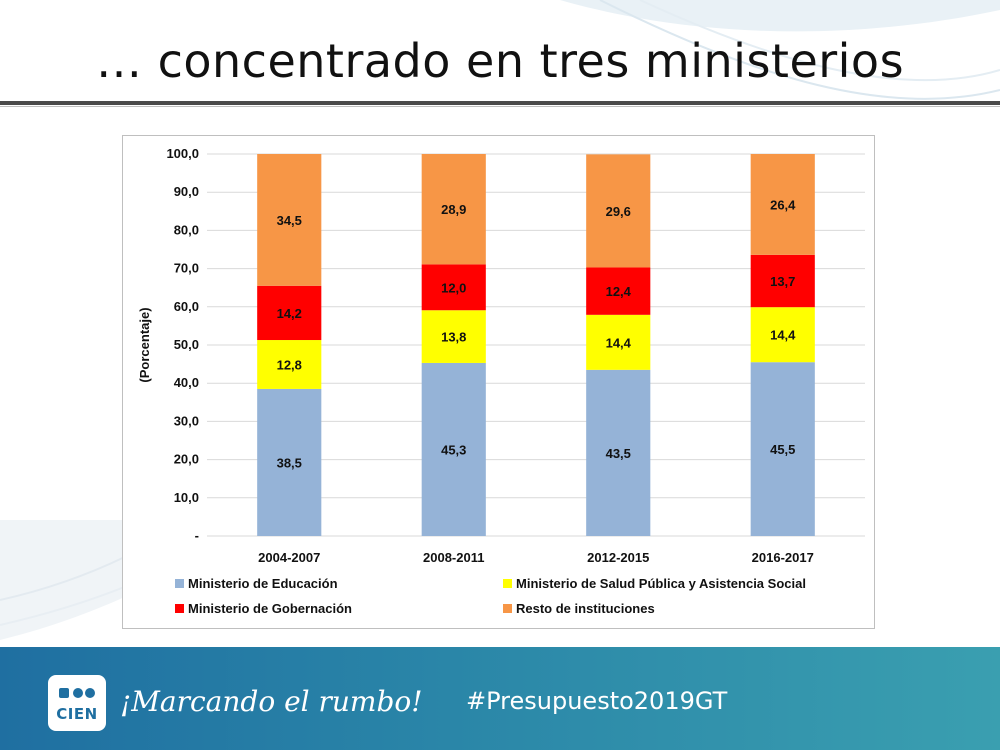 This screenshot has height=750, width=1000. Describe the element at coordinates (270, 608) in the screenshot. I see `legend-label: Ministerio de Gobernación` at that location.